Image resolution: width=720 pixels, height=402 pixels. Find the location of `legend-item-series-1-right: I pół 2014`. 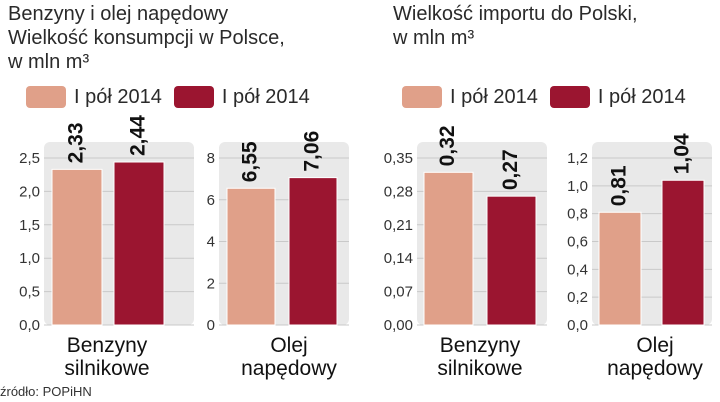

legend-item-series-1-right: I pół 2014 is located at coordinates (470, 97).